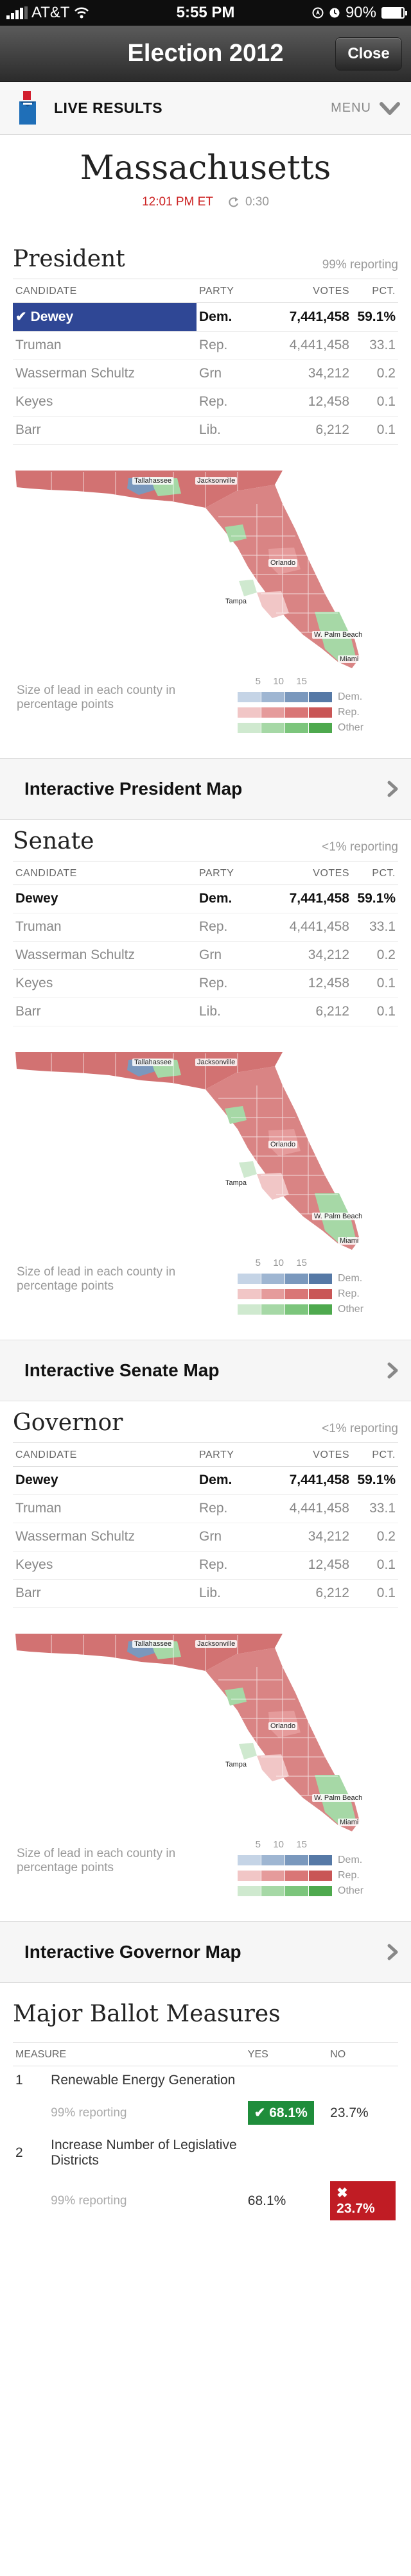 This screenshot has width=411, height=2576. Describe the element at coordinates (375, 1455) in the screenshot. I see `column-header-pct: PCT.` at that location.